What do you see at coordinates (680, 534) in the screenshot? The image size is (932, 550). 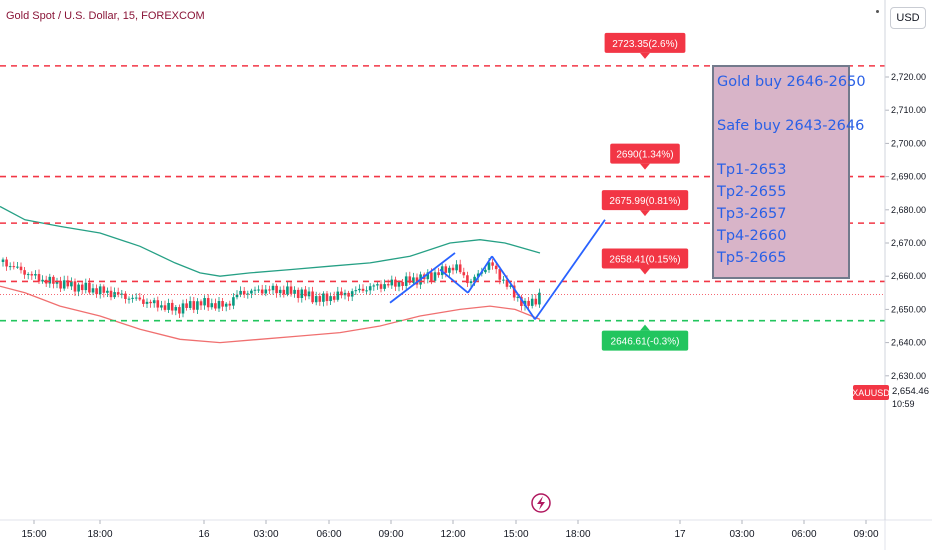 I see `time-tick-label: 17` at bounding box center [680, 534].